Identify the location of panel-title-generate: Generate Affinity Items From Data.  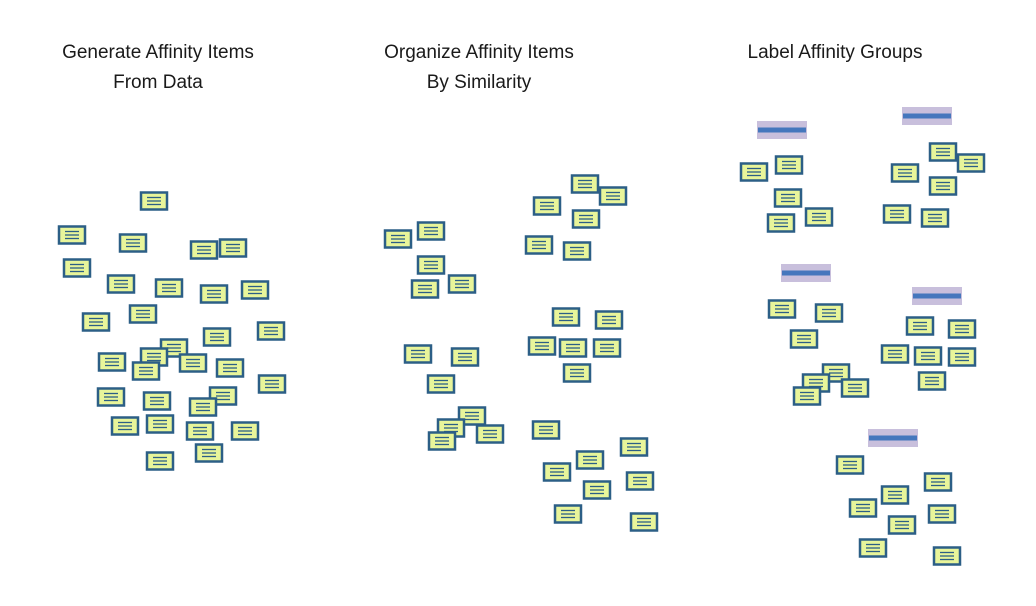
(158, 68).